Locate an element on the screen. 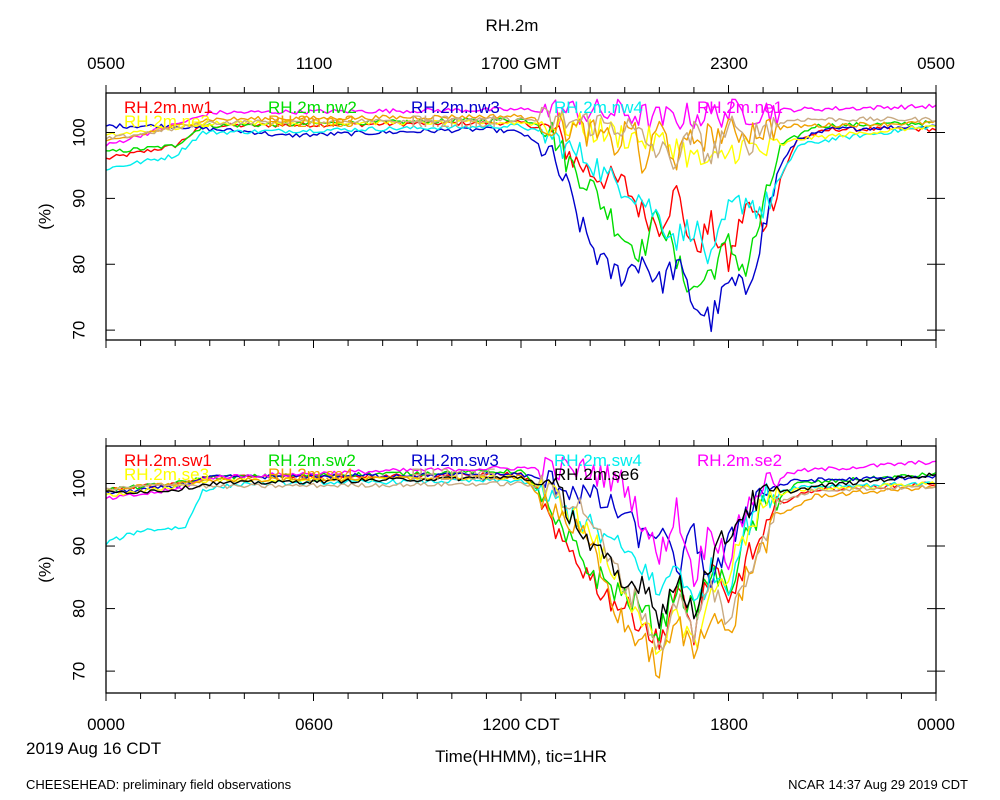 This screenshot has width=1000, height=800. legend-entry: RH.2m.nw2 is located at coordinates (312, 107).